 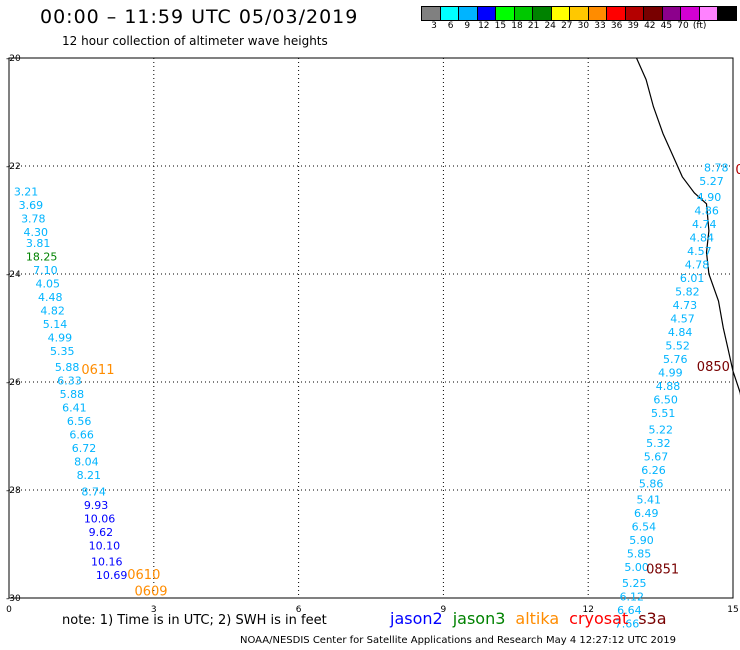 I want to click on wave-height-value: 6.41, so click(x=74, y=408).